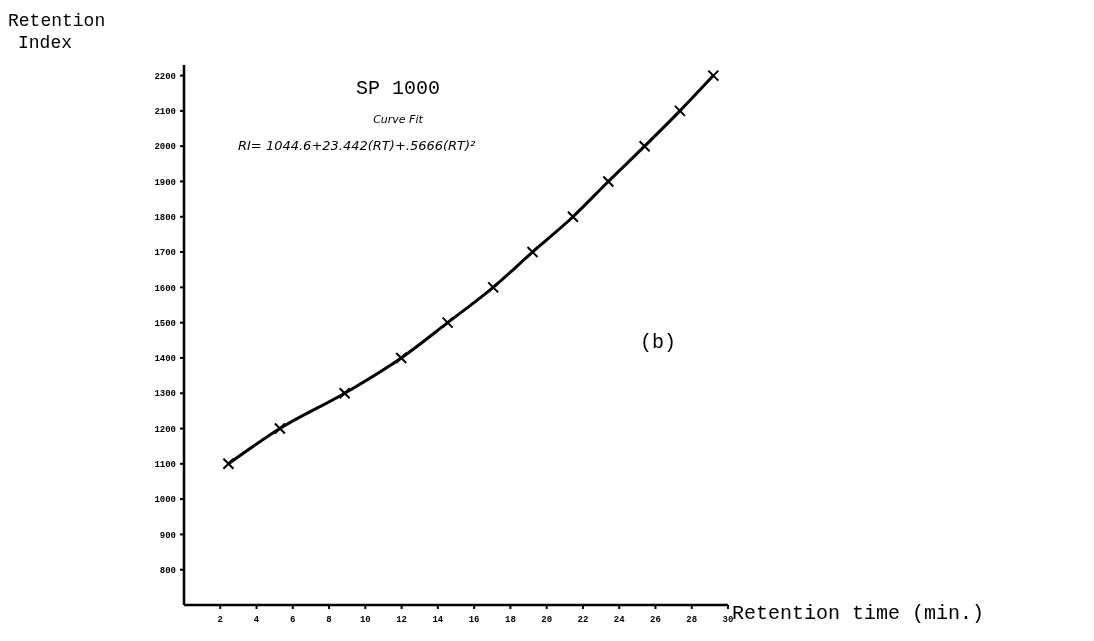 This screenshot has width=1094, height=641. I want to click on text: SP 1000, so click(398, 88).